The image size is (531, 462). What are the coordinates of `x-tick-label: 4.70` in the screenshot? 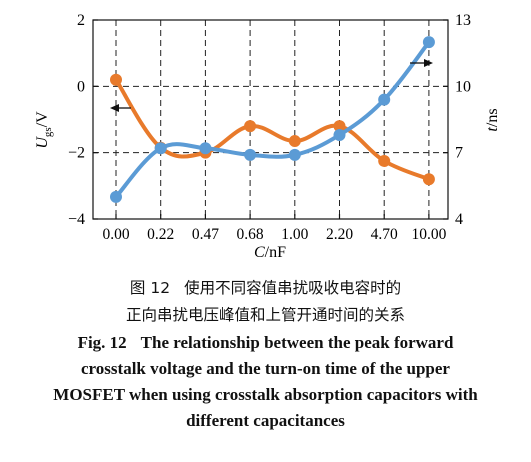 It's located at (384, 234).